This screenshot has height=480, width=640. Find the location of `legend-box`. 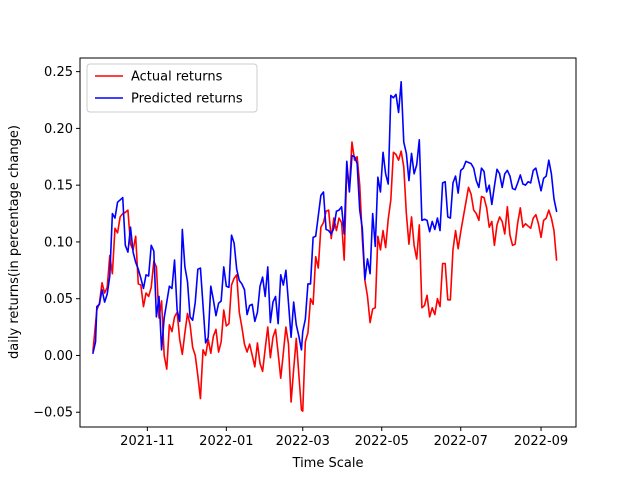

legend-box is located at coordinates (172, 88).